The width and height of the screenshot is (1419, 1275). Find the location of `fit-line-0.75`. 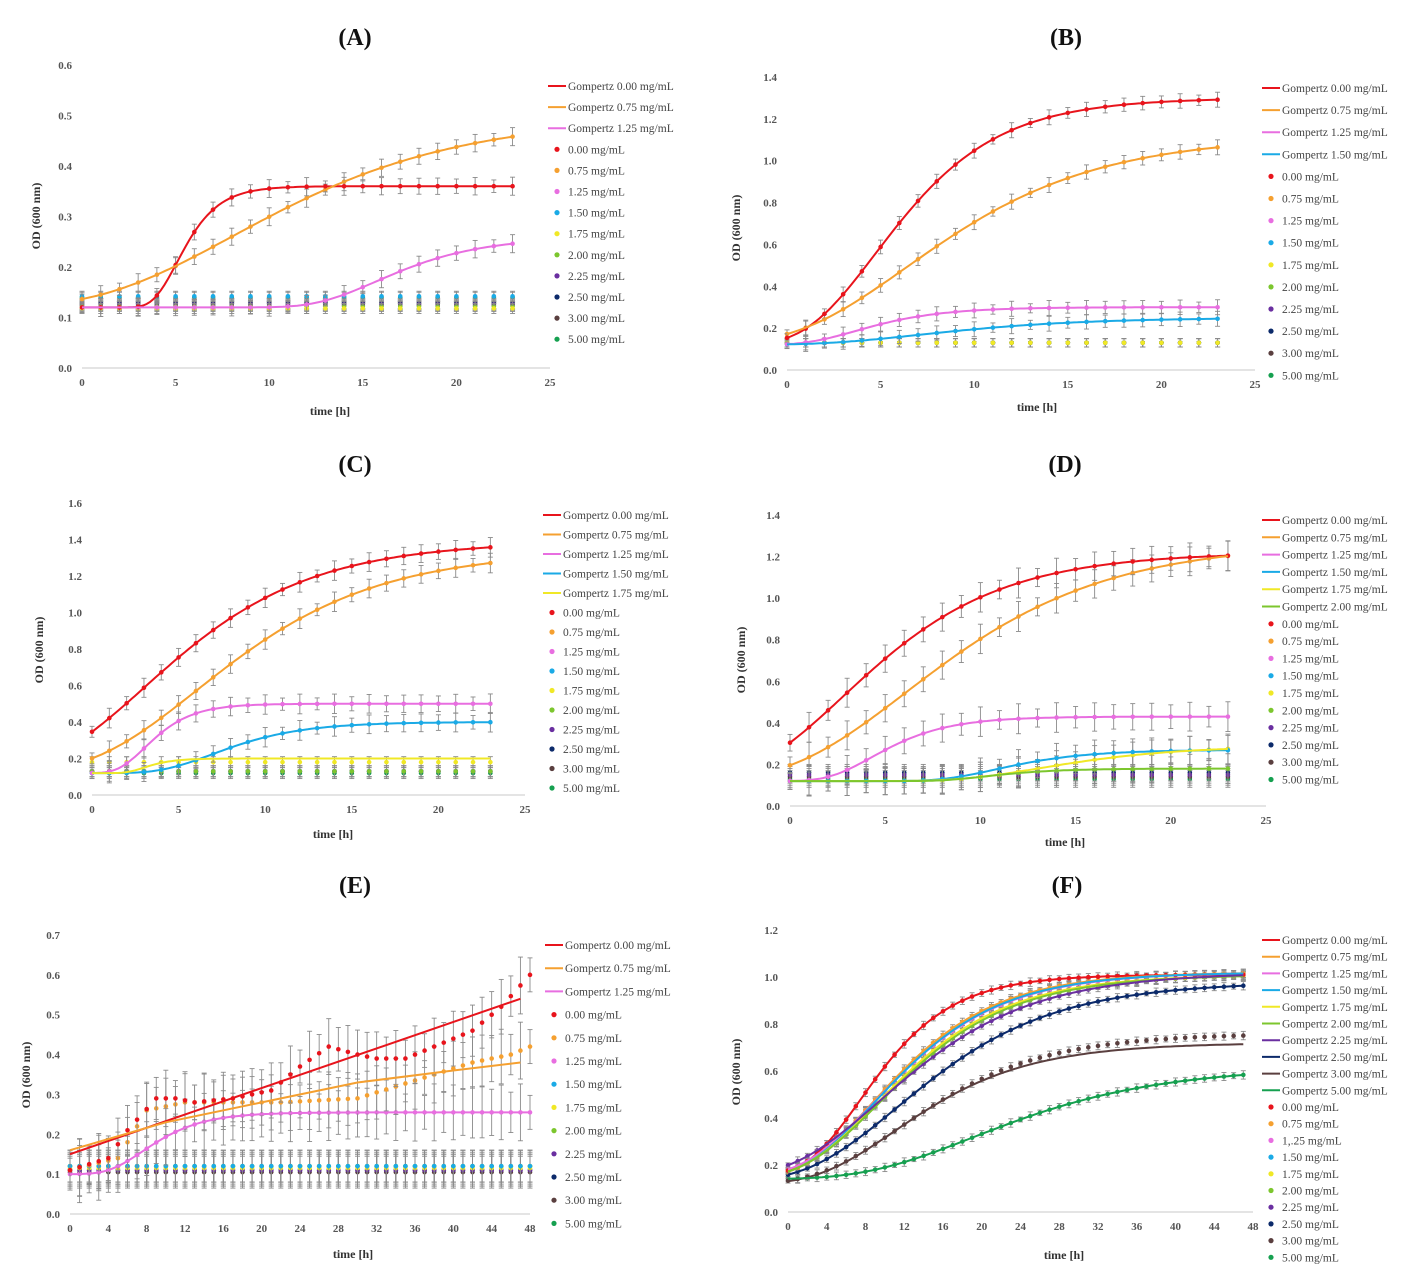

fit-line-0.75 is located at coordinates (291, 661).